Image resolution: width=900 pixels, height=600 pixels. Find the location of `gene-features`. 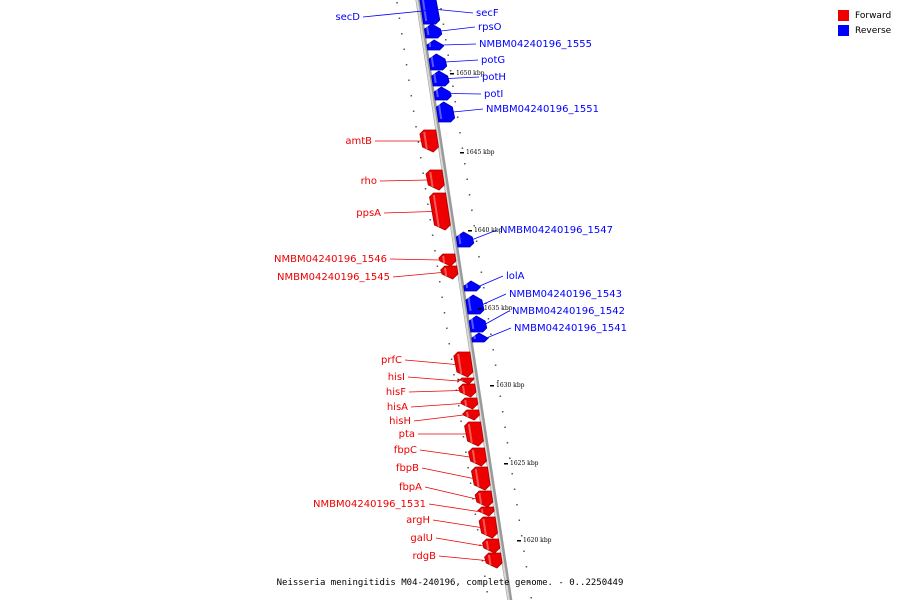

gene-features is located at coordinates (461, 284).